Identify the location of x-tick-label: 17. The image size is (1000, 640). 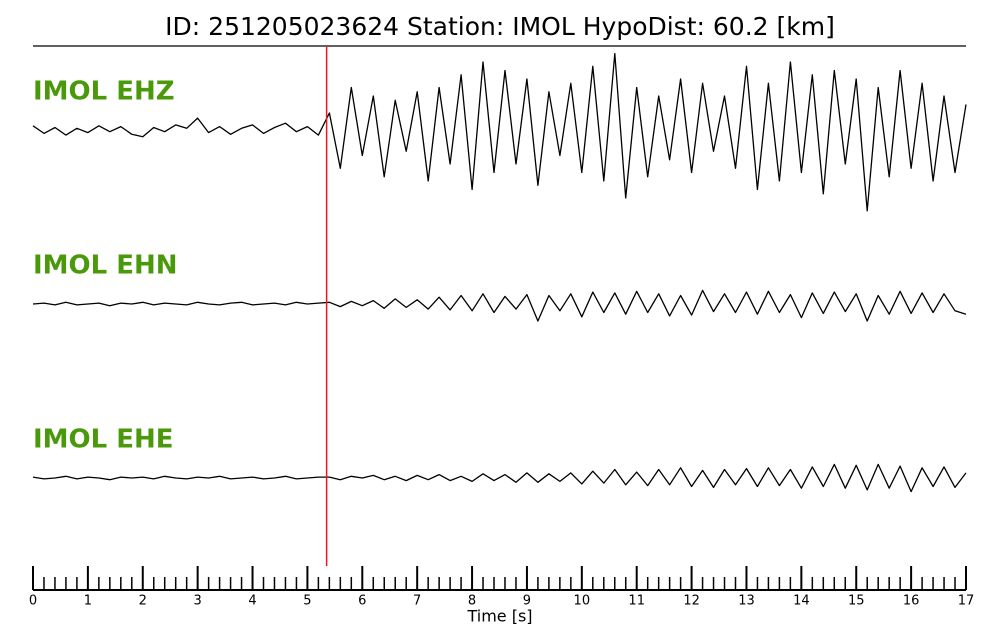
(966, 601).